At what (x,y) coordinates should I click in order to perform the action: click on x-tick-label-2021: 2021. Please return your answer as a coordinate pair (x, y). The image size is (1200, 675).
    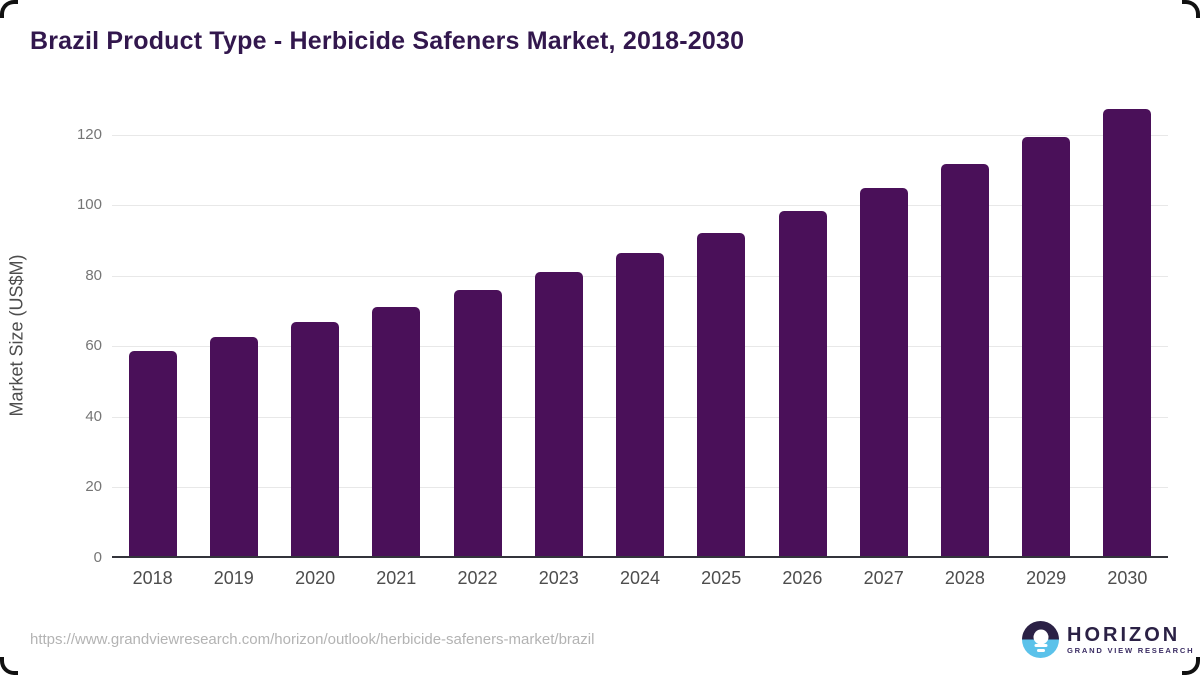
    Looking at the image, I should click on (396, 578).